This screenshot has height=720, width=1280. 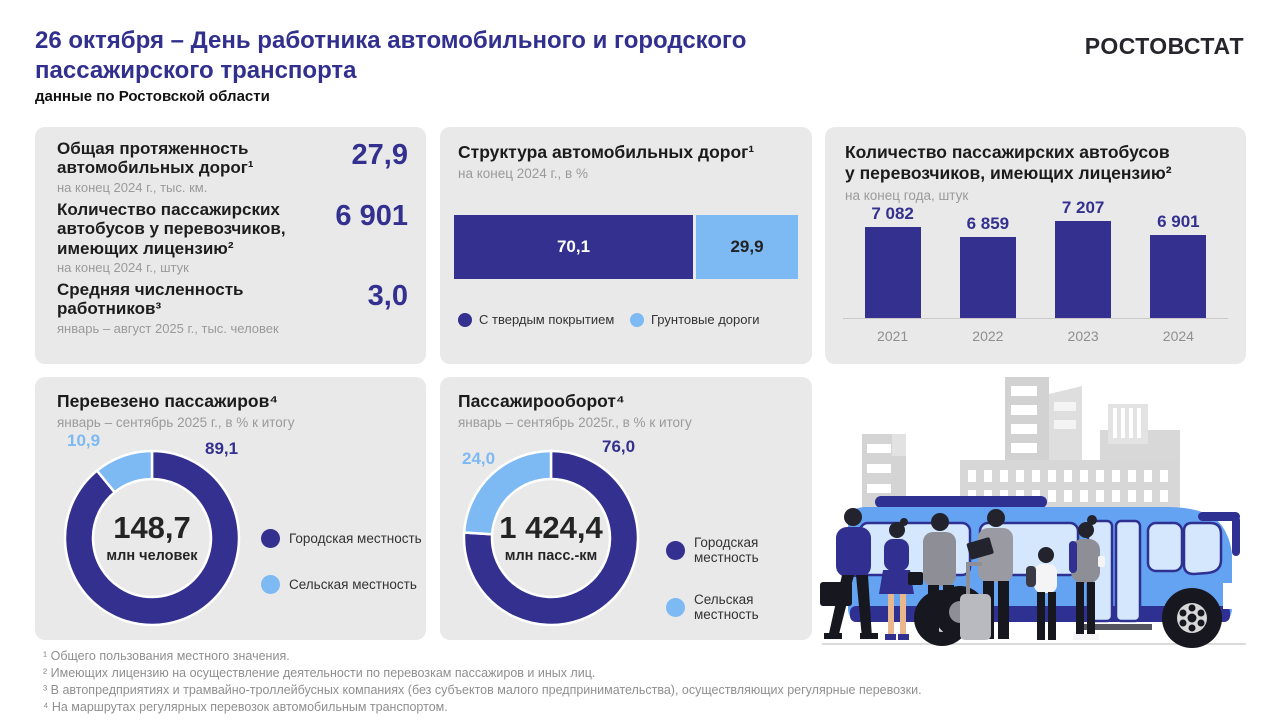 What do you see at coordinates (619, 446) in the screenshot?
I see `donut-label-urban: 76,0` at bounding box center [619, 446].